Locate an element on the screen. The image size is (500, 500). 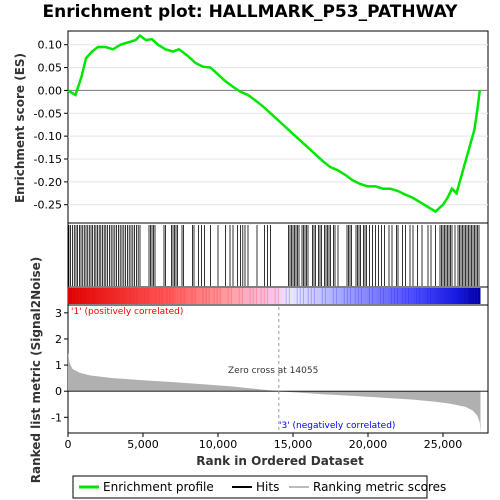
zero-cross-label: Zero cross at 14055 is located at coordinates (273, 371).